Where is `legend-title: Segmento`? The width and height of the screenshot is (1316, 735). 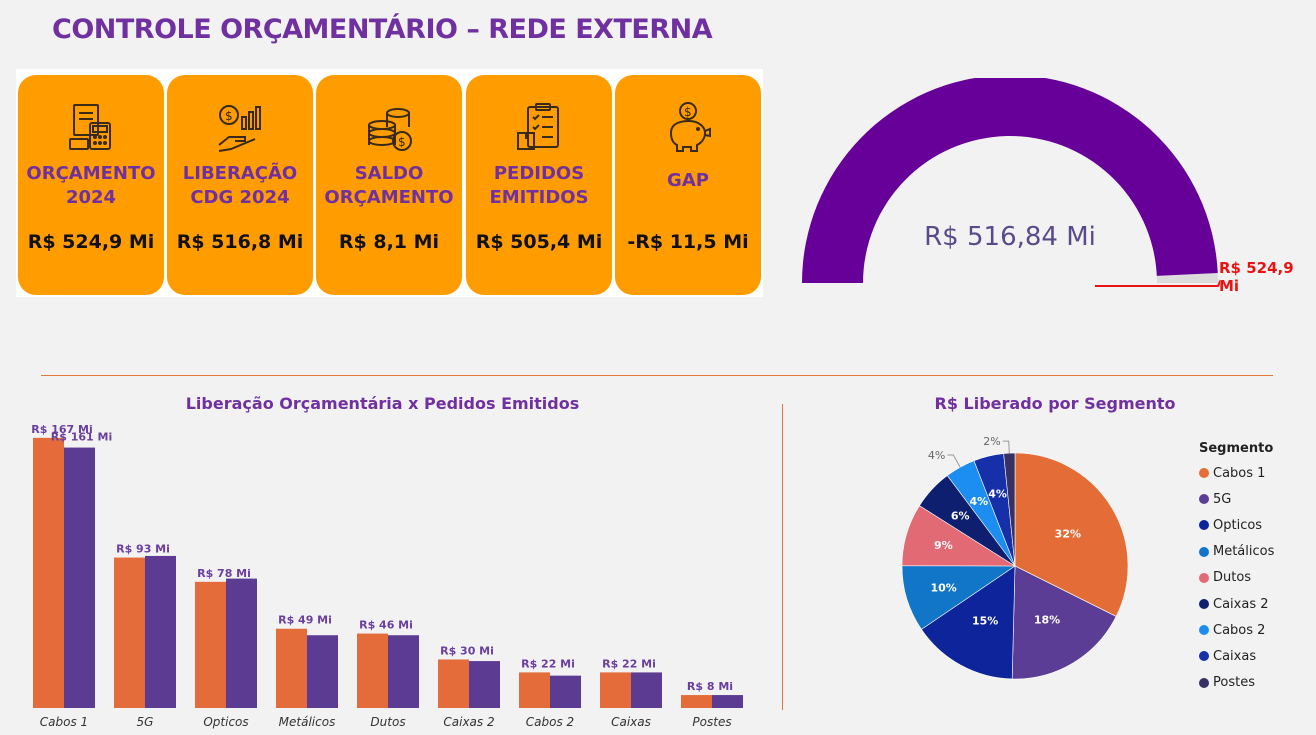 legend-title: Segmento is located at coordinates (1236, 448).